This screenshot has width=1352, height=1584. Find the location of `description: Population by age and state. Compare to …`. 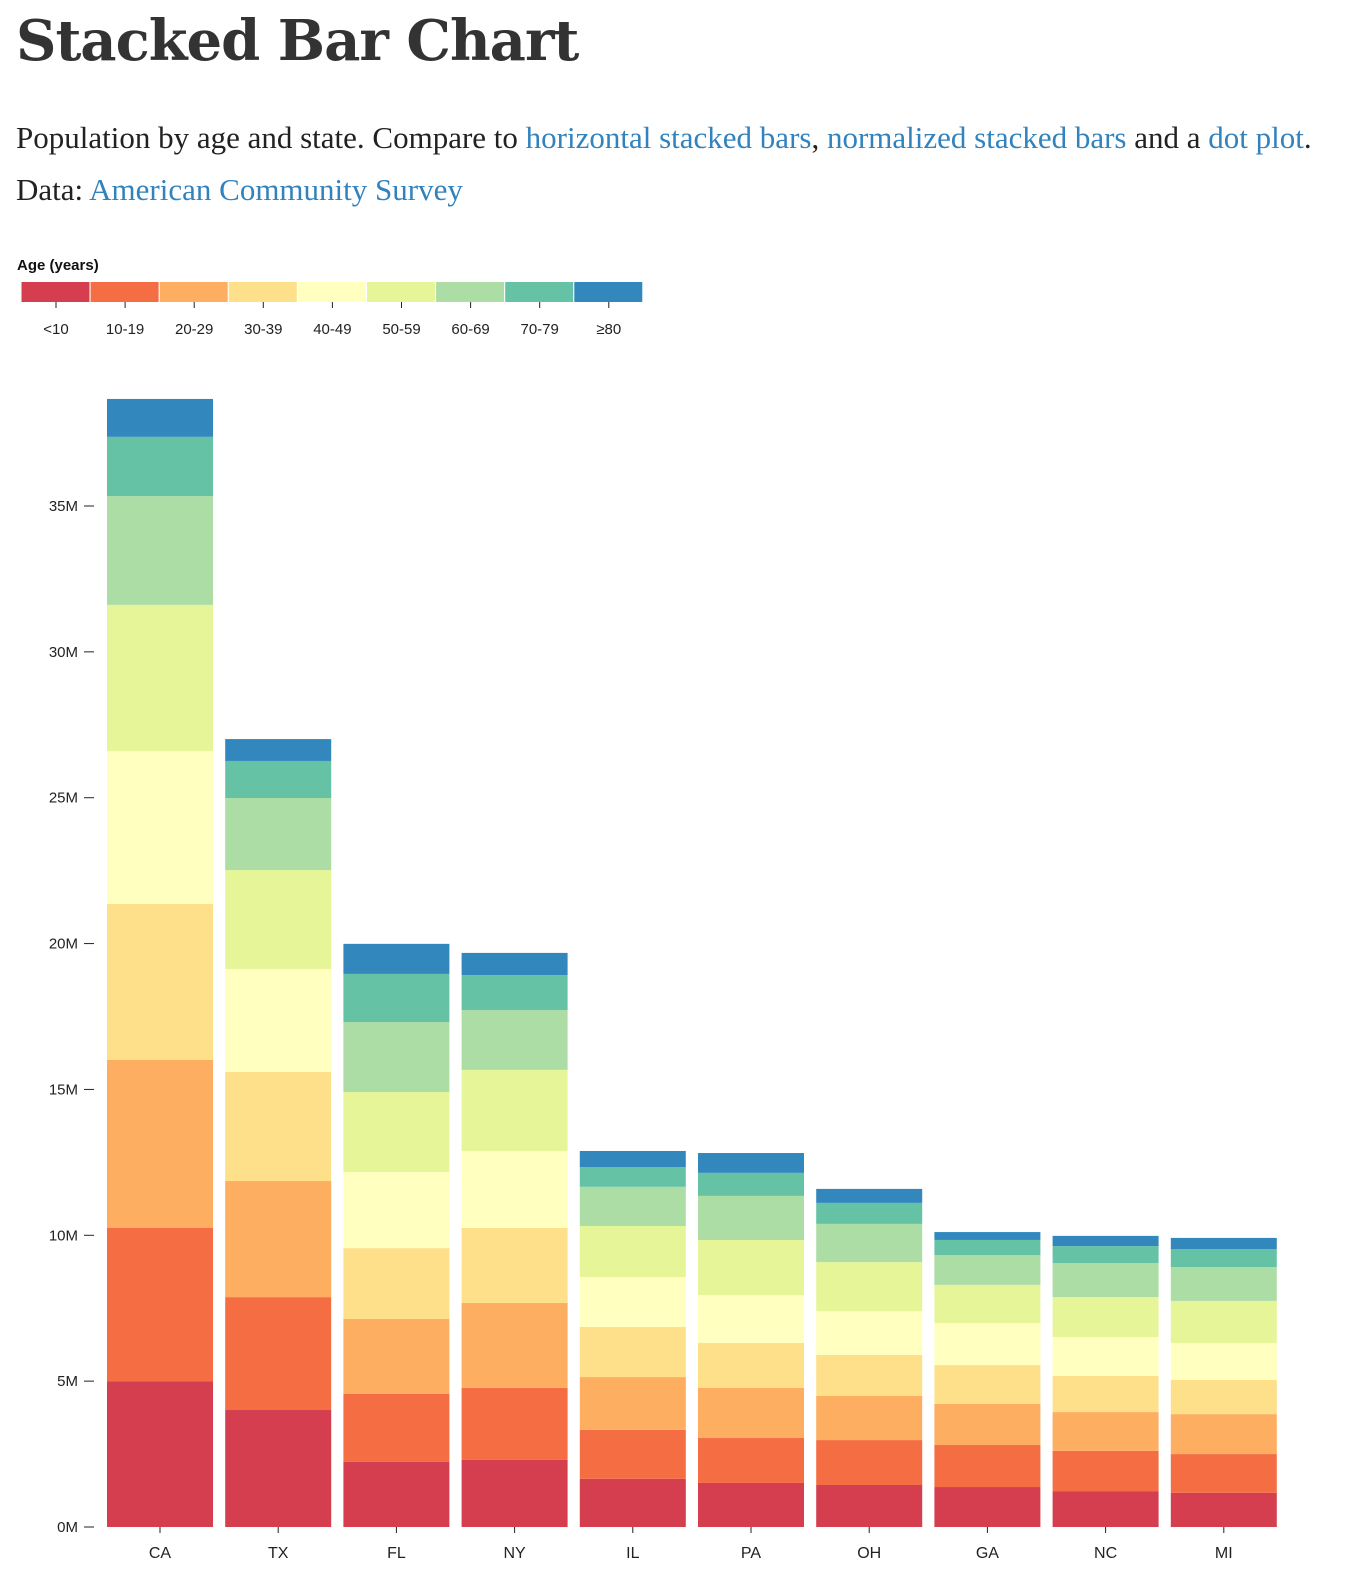

description: Population by age and state. Compare to … is located at coordinates (666, 164).